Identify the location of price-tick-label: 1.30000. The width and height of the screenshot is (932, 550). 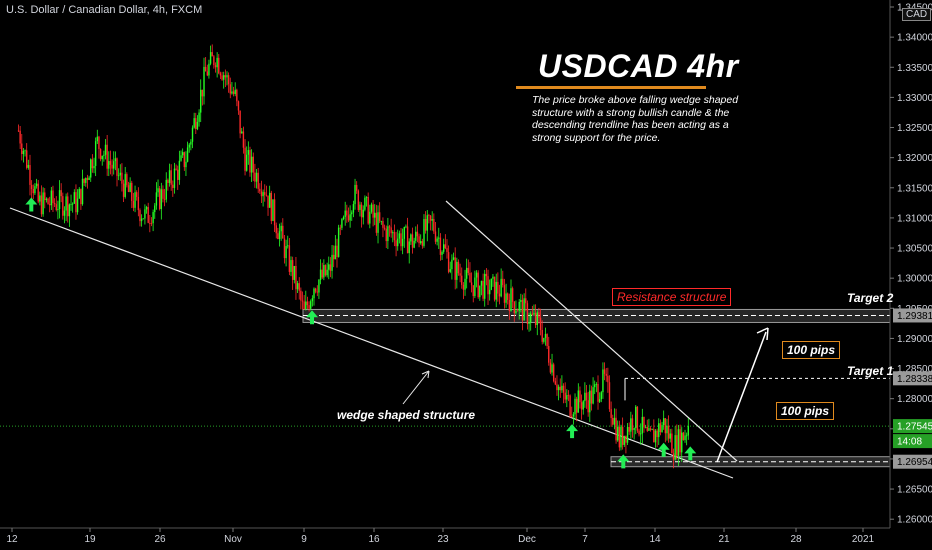
(914, 279).